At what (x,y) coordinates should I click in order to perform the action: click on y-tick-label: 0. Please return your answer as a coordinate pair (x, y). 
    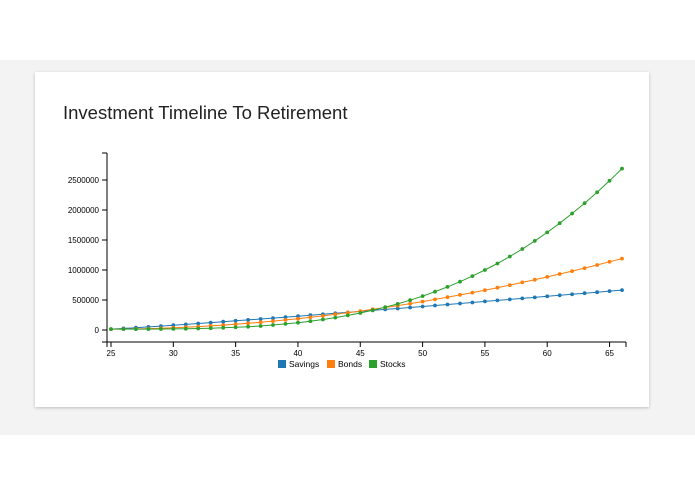
    Looking at the image, I should click on (97, 330).